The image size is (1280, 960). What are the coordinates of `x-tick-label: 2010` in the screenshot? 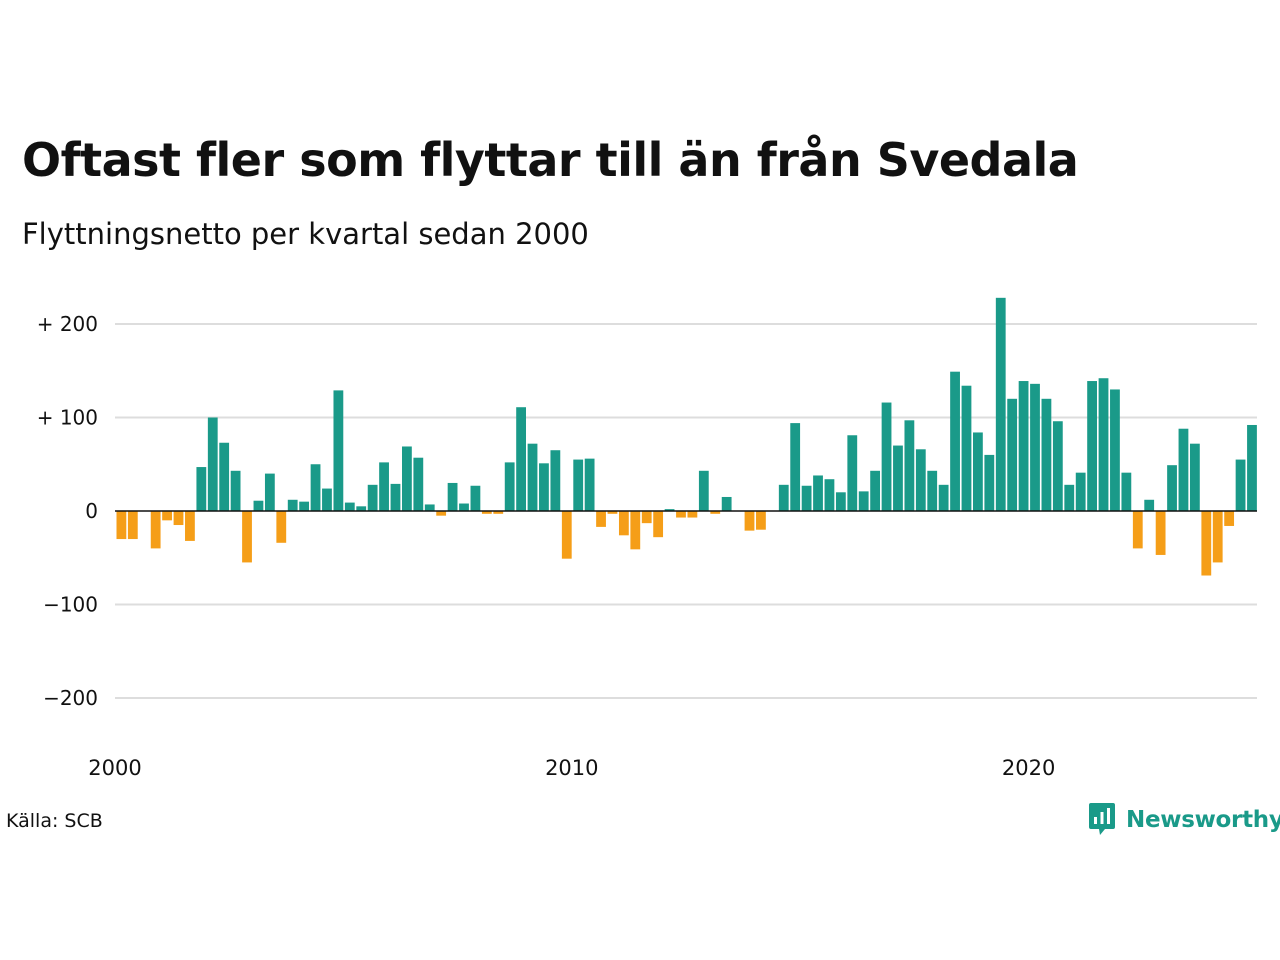 It's located at (571, 768).